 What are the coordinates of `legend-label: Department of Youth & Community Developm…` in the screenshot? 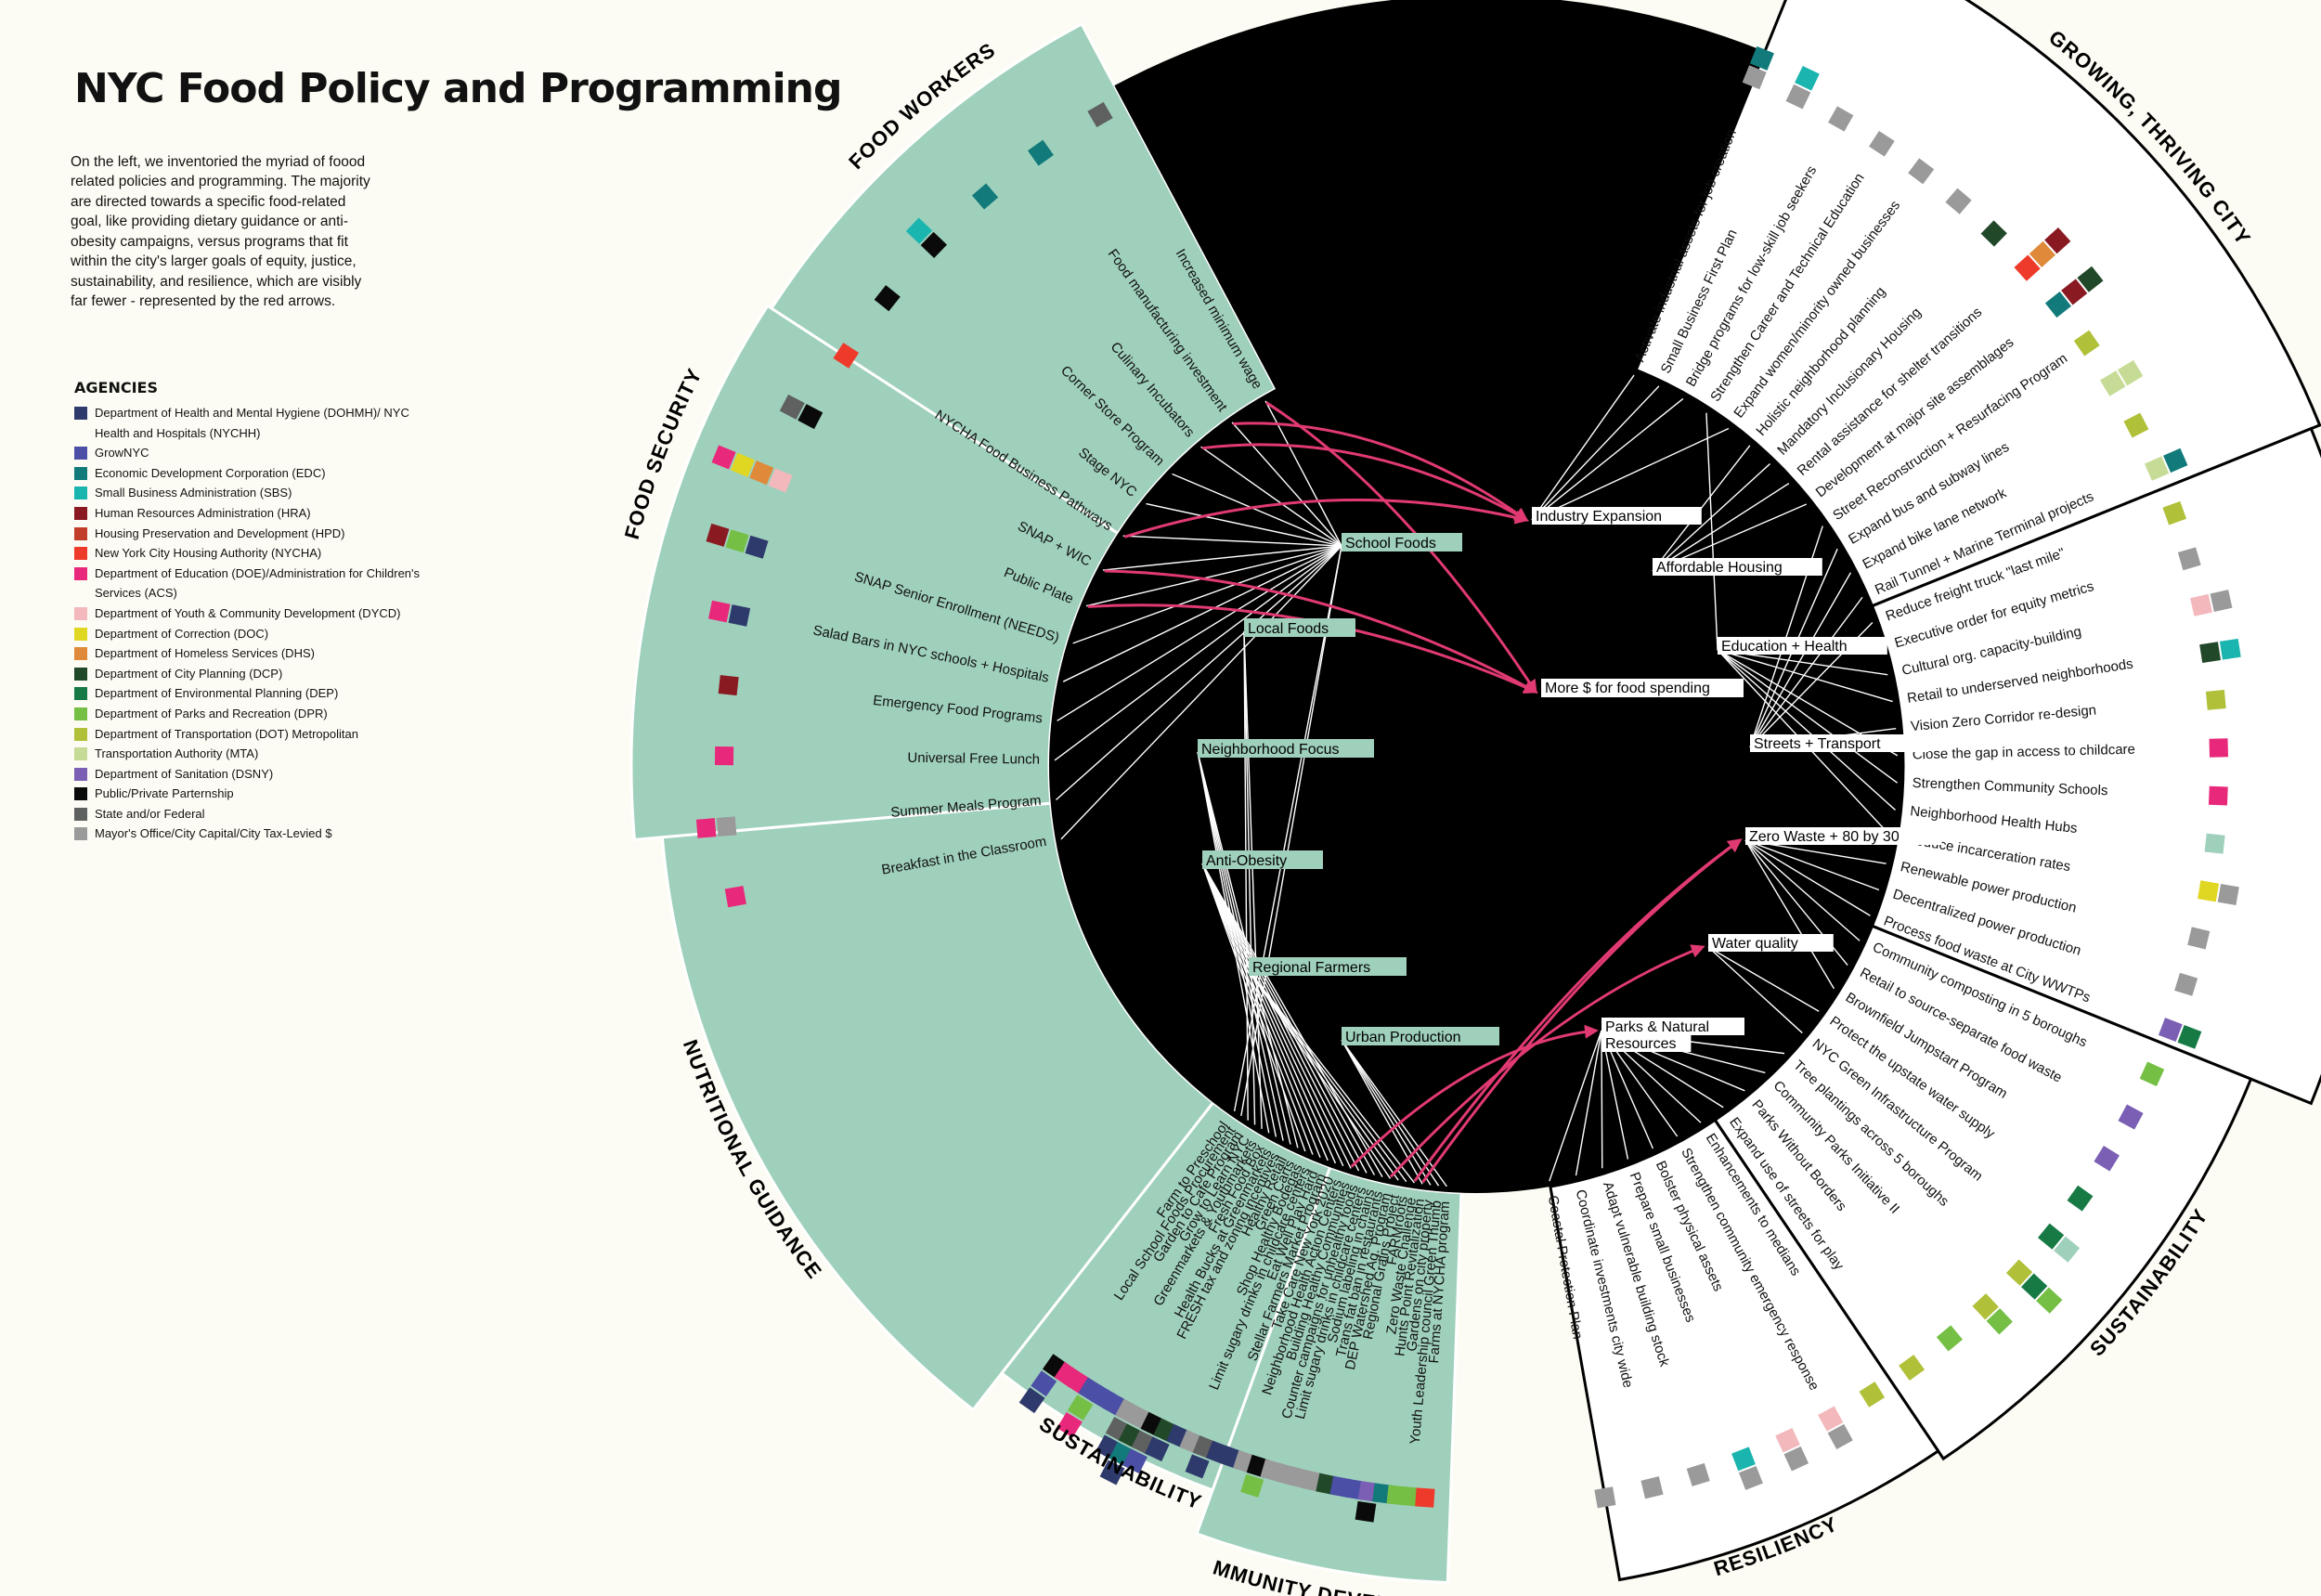 It's located at (248, 612).